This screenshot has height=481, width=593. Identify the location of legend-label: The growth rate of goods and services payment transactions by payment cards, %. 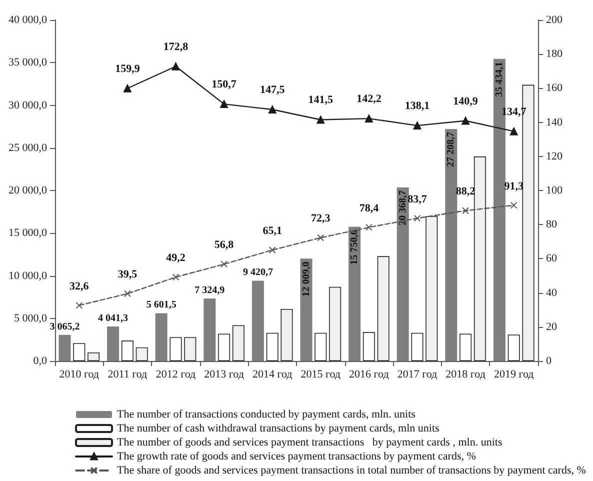
(296, 456).